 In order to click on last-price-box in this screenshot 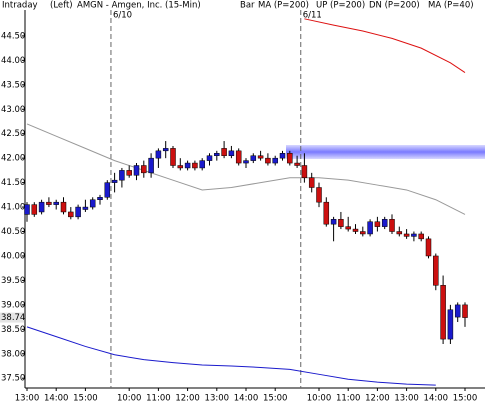, I will do `click(12, 317)`.